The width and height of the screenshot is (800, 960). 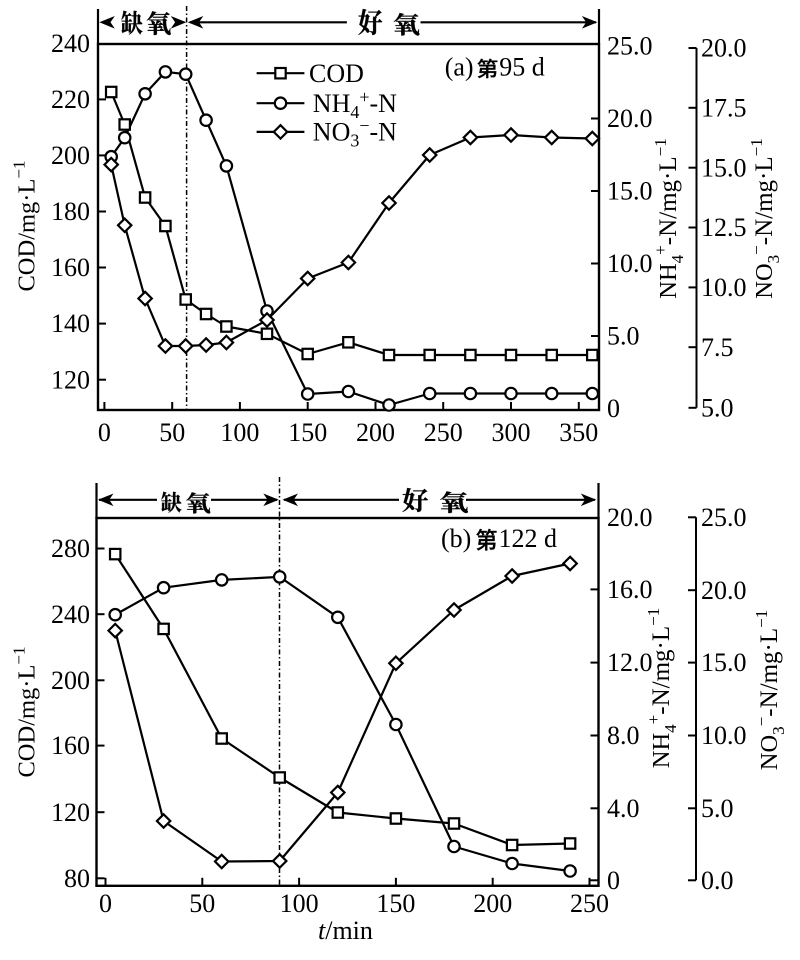 What do you see at coordinates (456, 538) in the screenshot?
I see `svg-text: (b)` at bounding box center [456, 538].